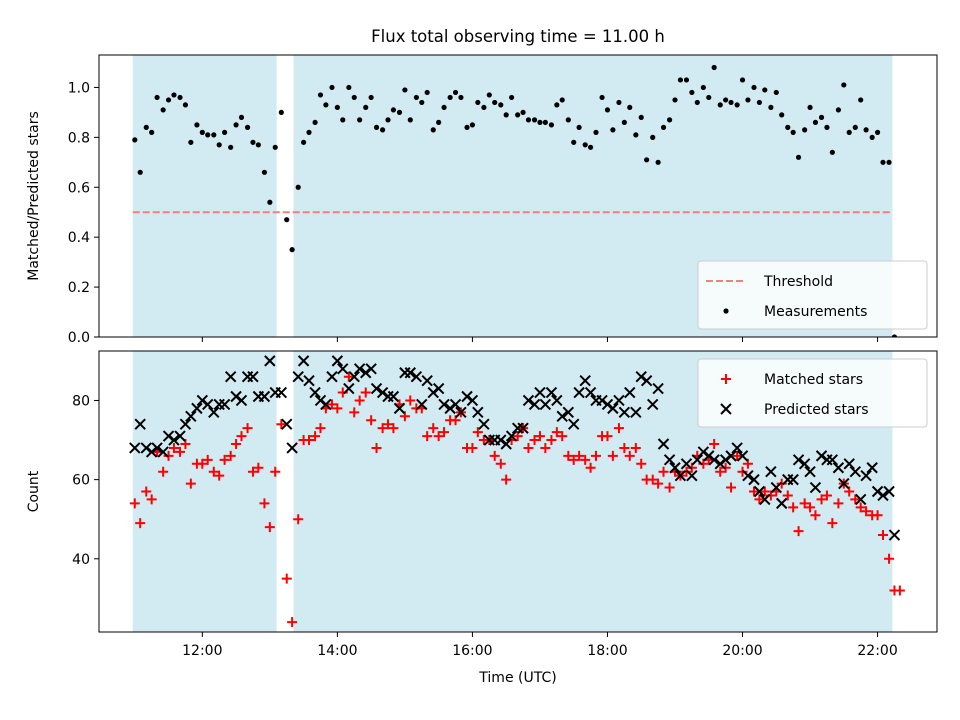 This screenshot has height=720, width=960. What do you see at coordinates (517, 678) in the screenshot?
I see `count-xlabel: Time (UTC)` at bounding box center [517, 678].